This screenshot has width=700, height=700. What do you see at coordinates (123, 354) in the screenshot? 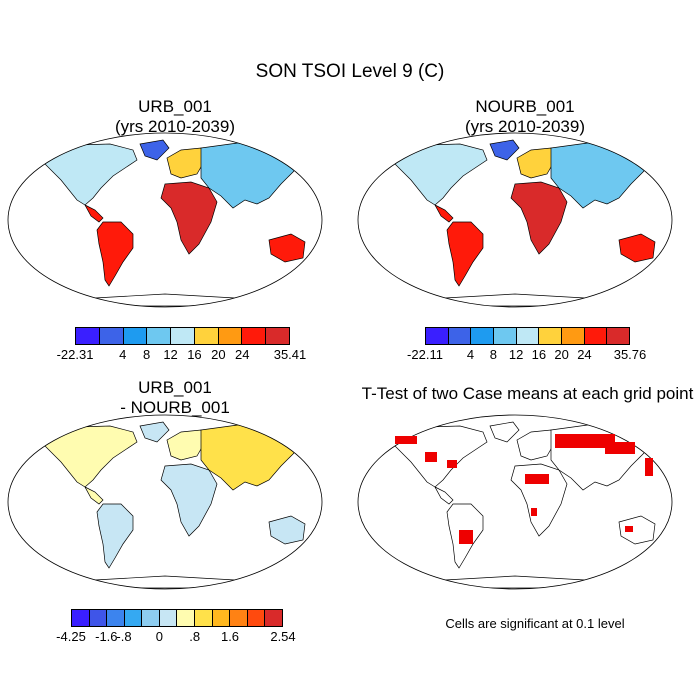
I see `colorbar-tick-label: 4` at bounding box center [123, 354].